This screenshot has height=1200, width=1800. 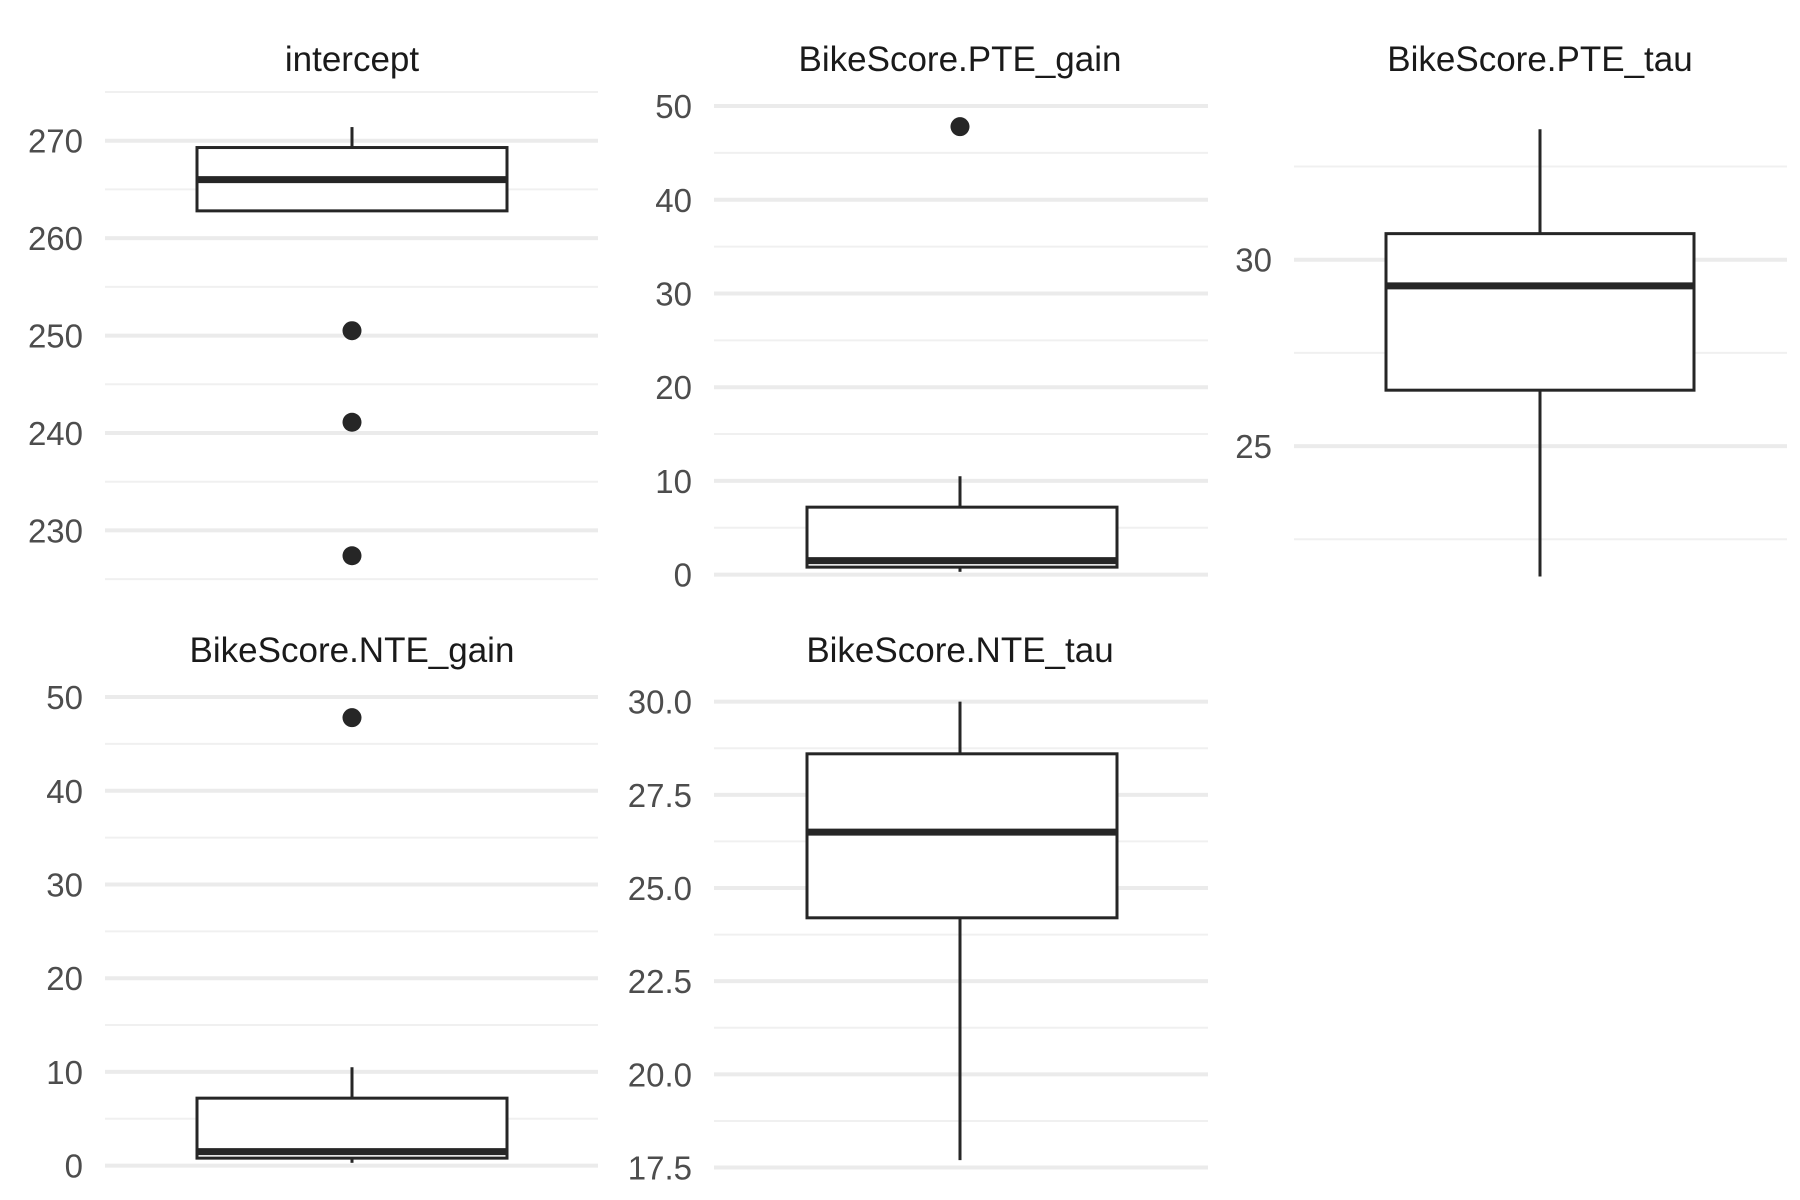 What do you see at coordinates (313, 310) in the screenshot?
I see `panel-intercept: intercept 230 240 250 260 270` at bounding box center [313, 310].